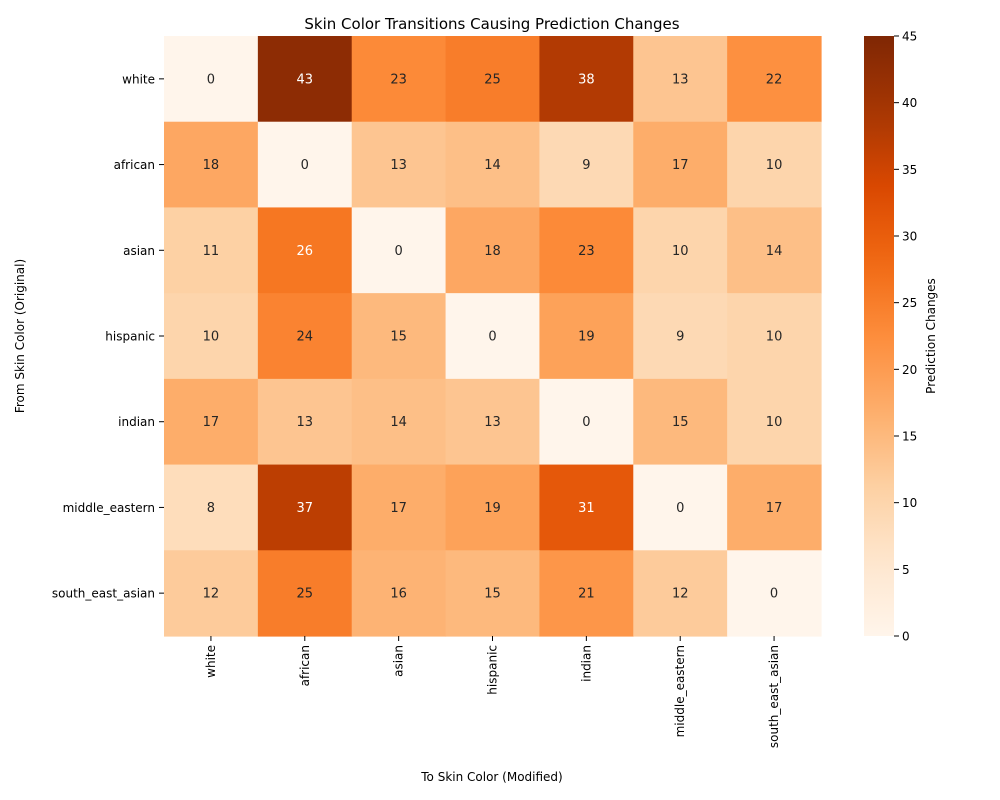  I want to click on x-tick-label: middle_eastern, so click(680, 691).